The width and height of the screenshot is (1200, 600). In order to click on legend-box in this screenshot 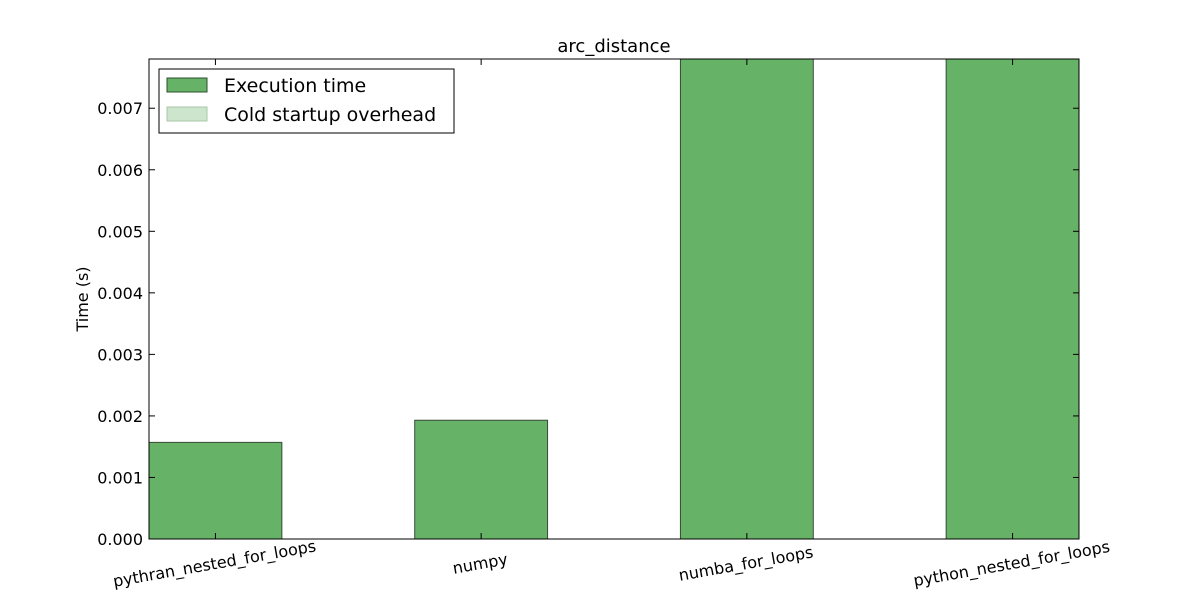, I will do `click(306, 101)`.